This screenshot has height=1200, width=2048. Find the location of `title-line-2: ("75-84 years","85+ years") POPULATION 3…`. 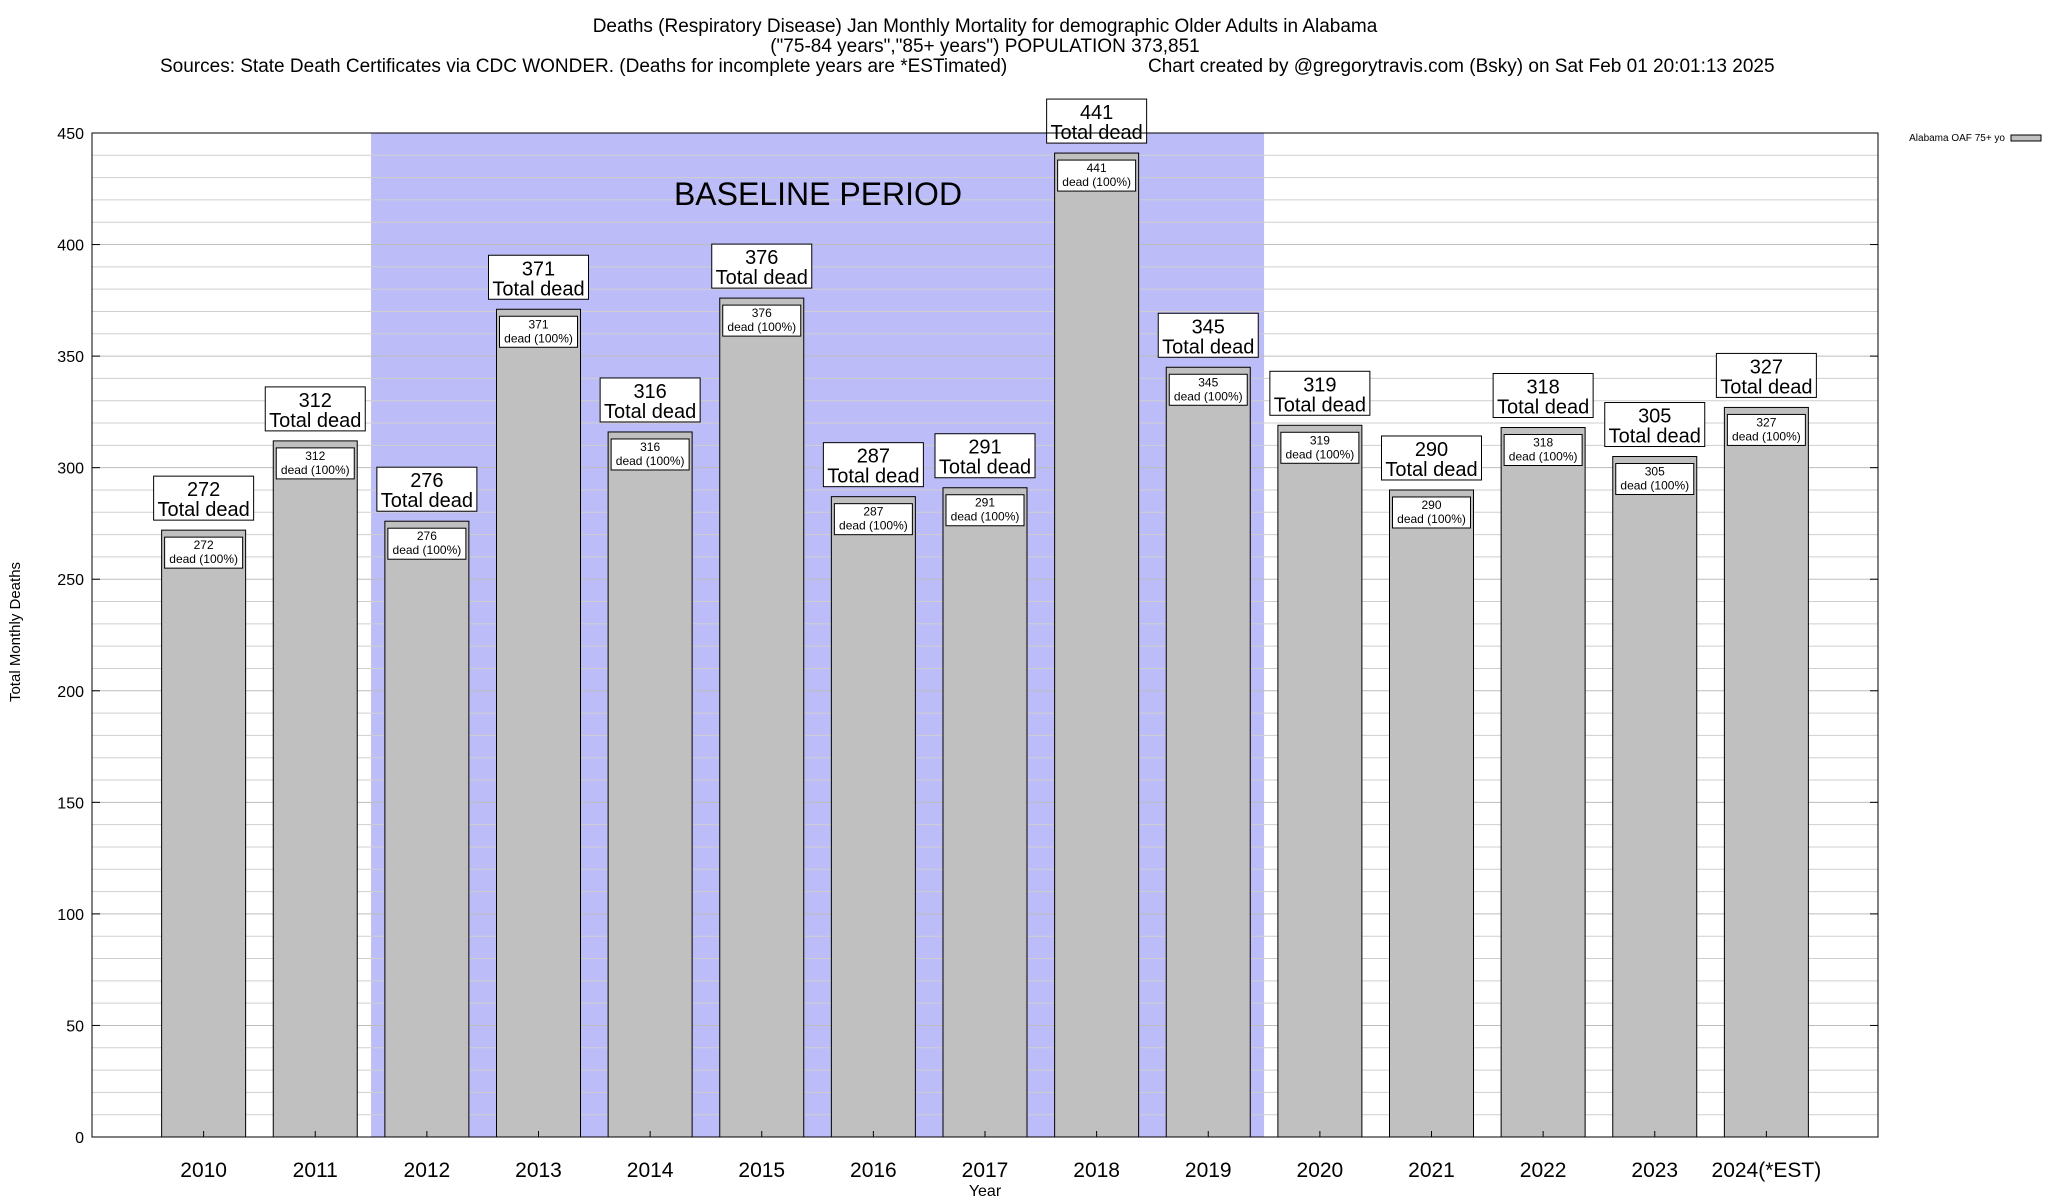

title-line-2: ("75-84 years","85+ years") POPULATION 3… is located at coordinates (985, 46).